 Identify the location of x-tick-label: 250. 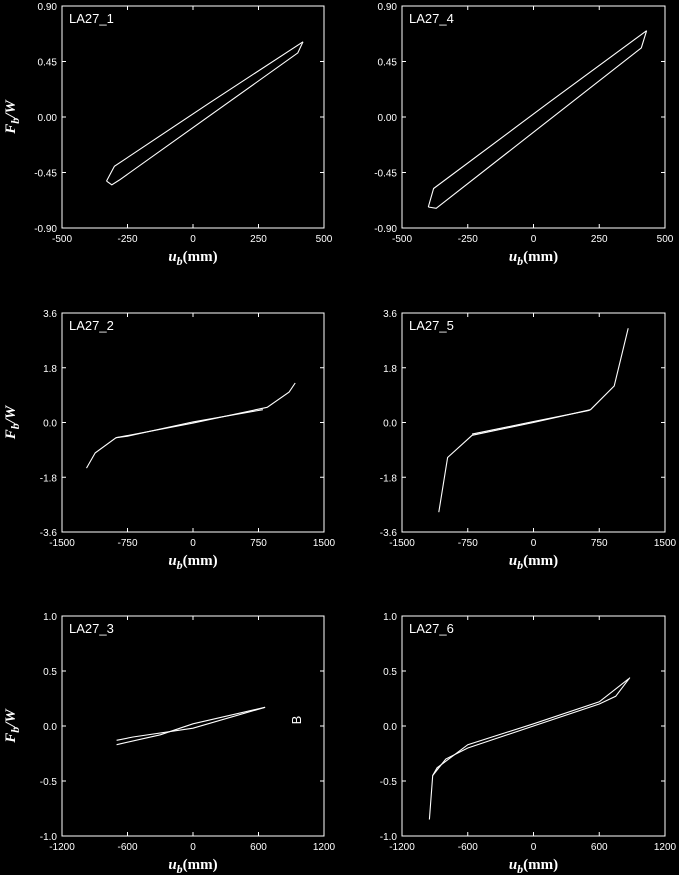
(258, 239).